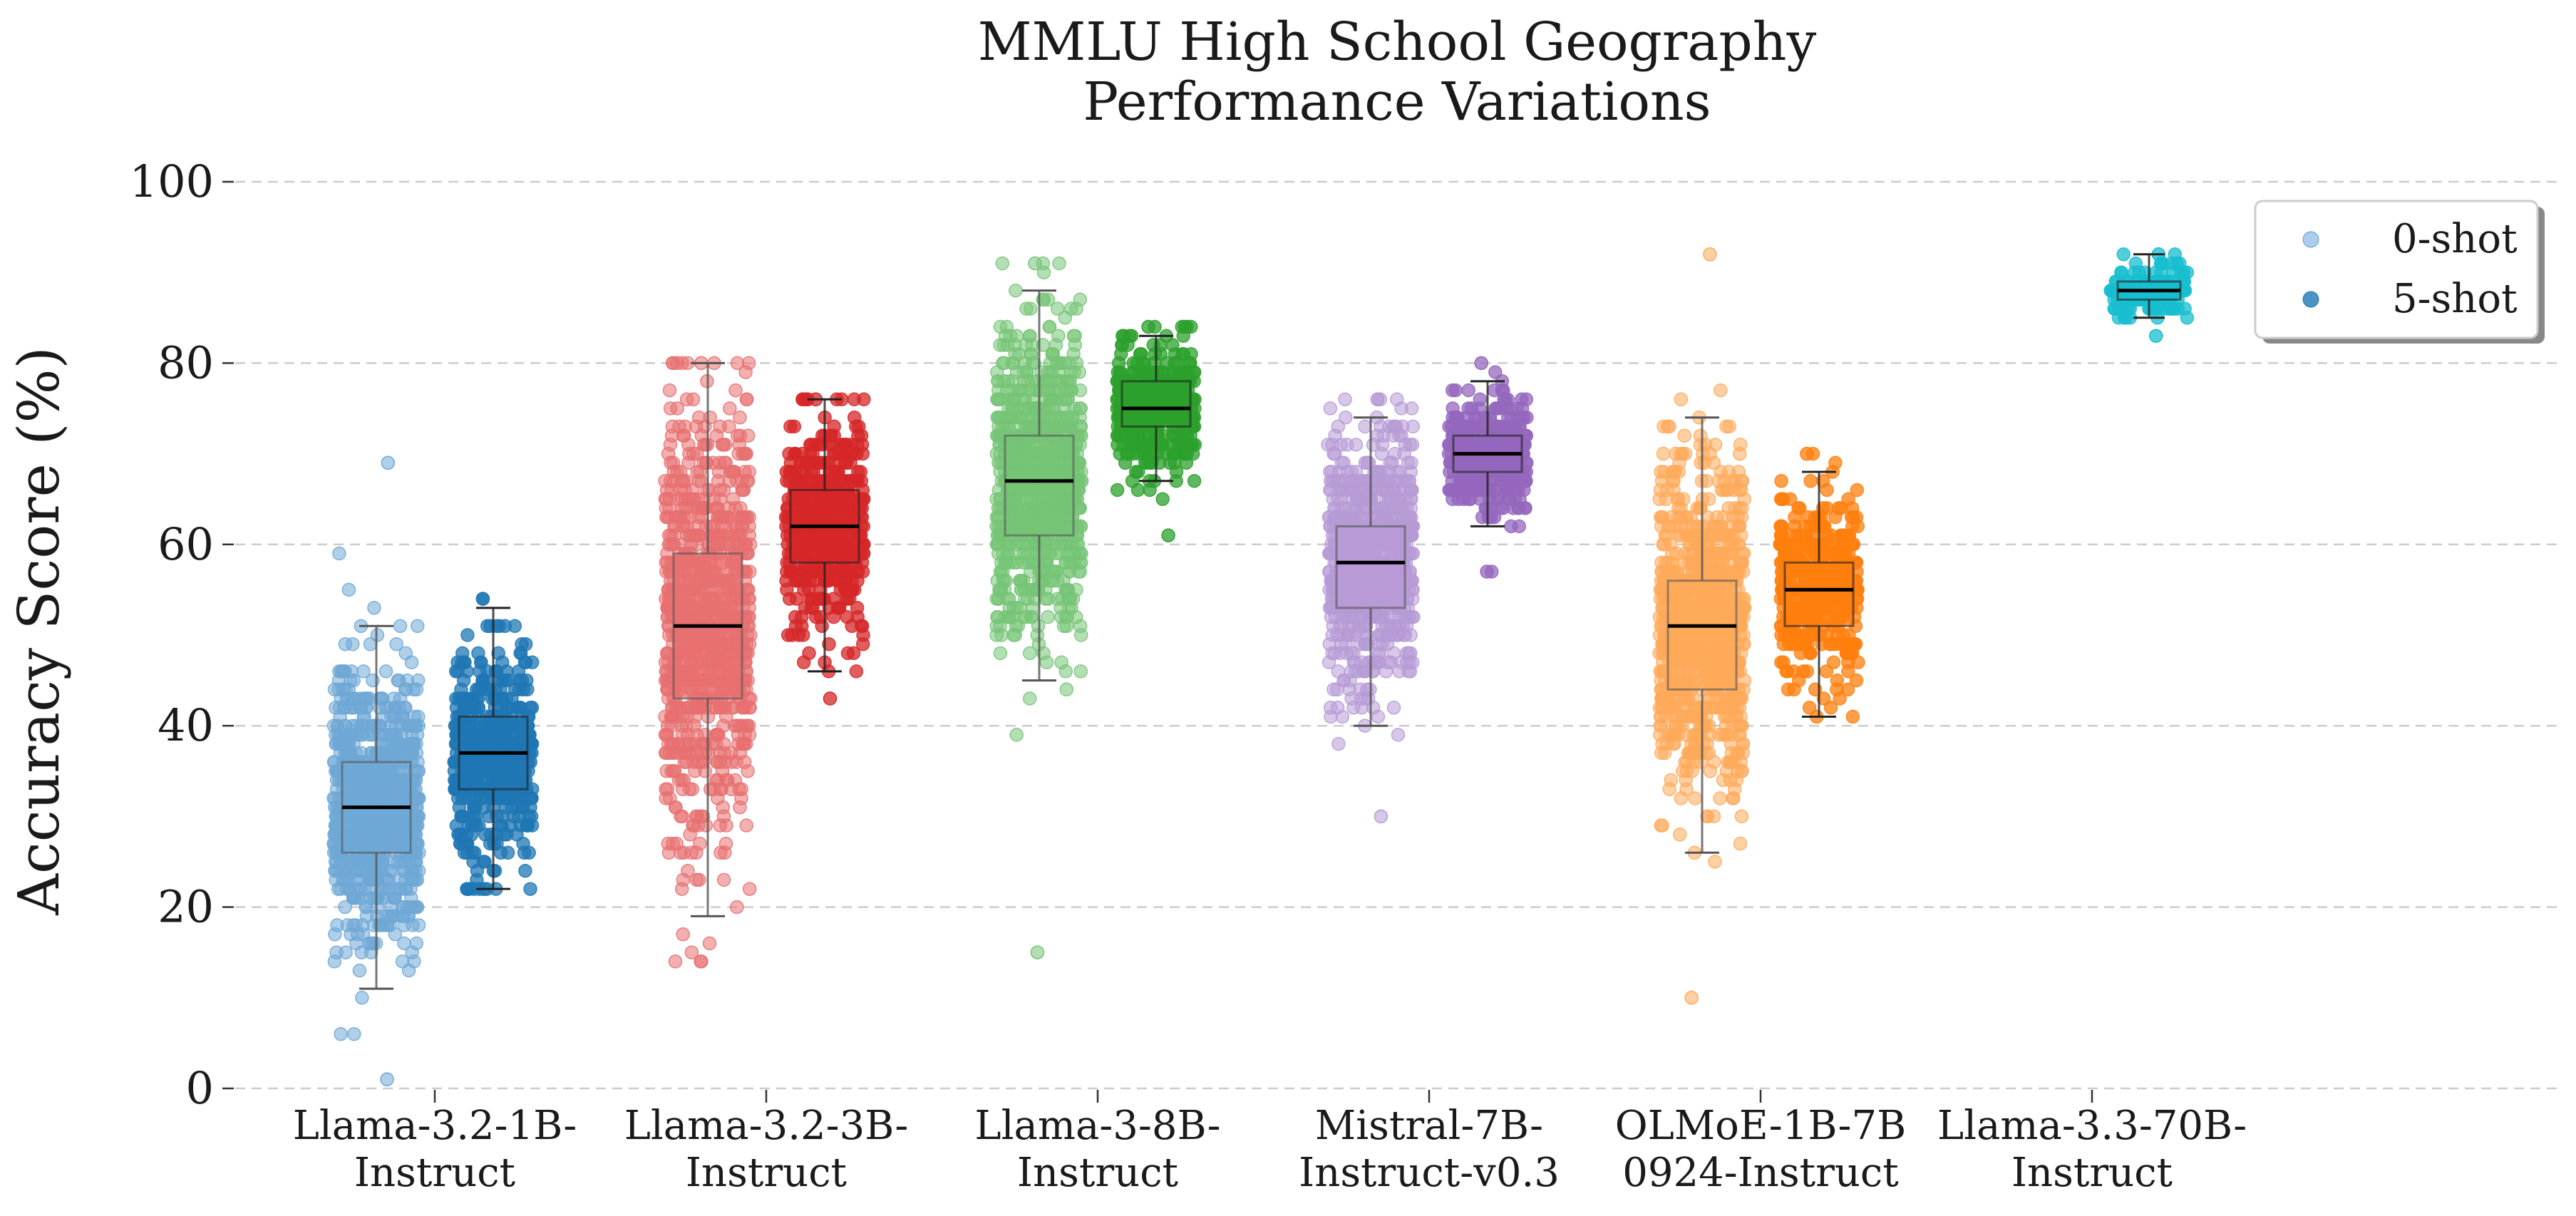  I want to click on y-tick-label: 20, so click(186, 907).